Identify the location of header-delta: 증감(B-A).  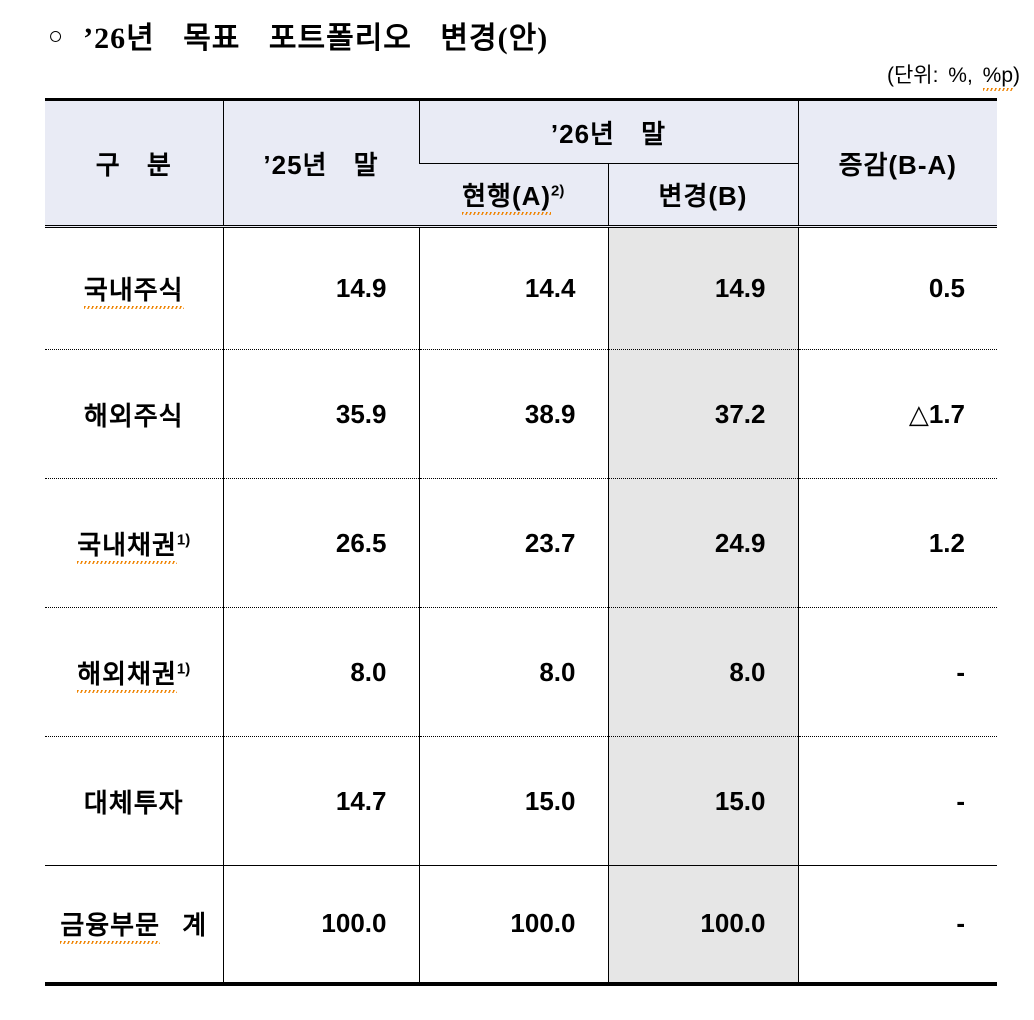
(897, 163).